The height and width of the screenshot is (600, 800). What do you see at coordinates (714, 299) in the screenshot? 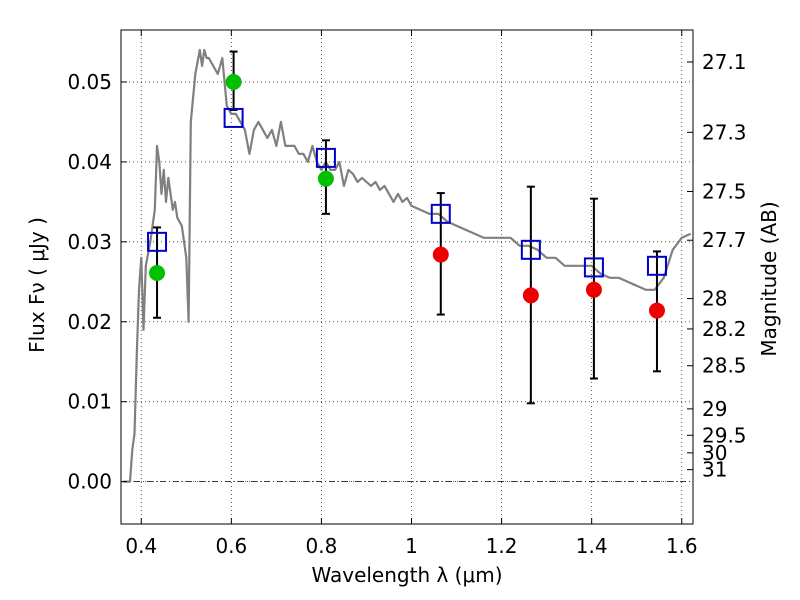
I see `right-tick-label: 28` at bounding box center [714, 299].